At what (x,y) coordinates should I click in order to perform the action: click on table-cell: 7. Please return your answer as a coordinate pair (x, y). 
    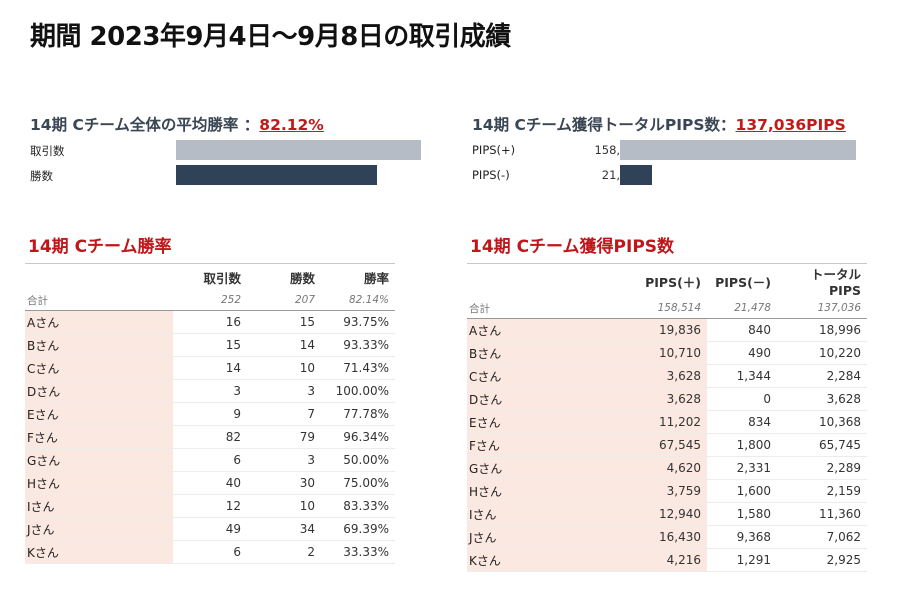
    Looking at the image, I should click on (284, 414).